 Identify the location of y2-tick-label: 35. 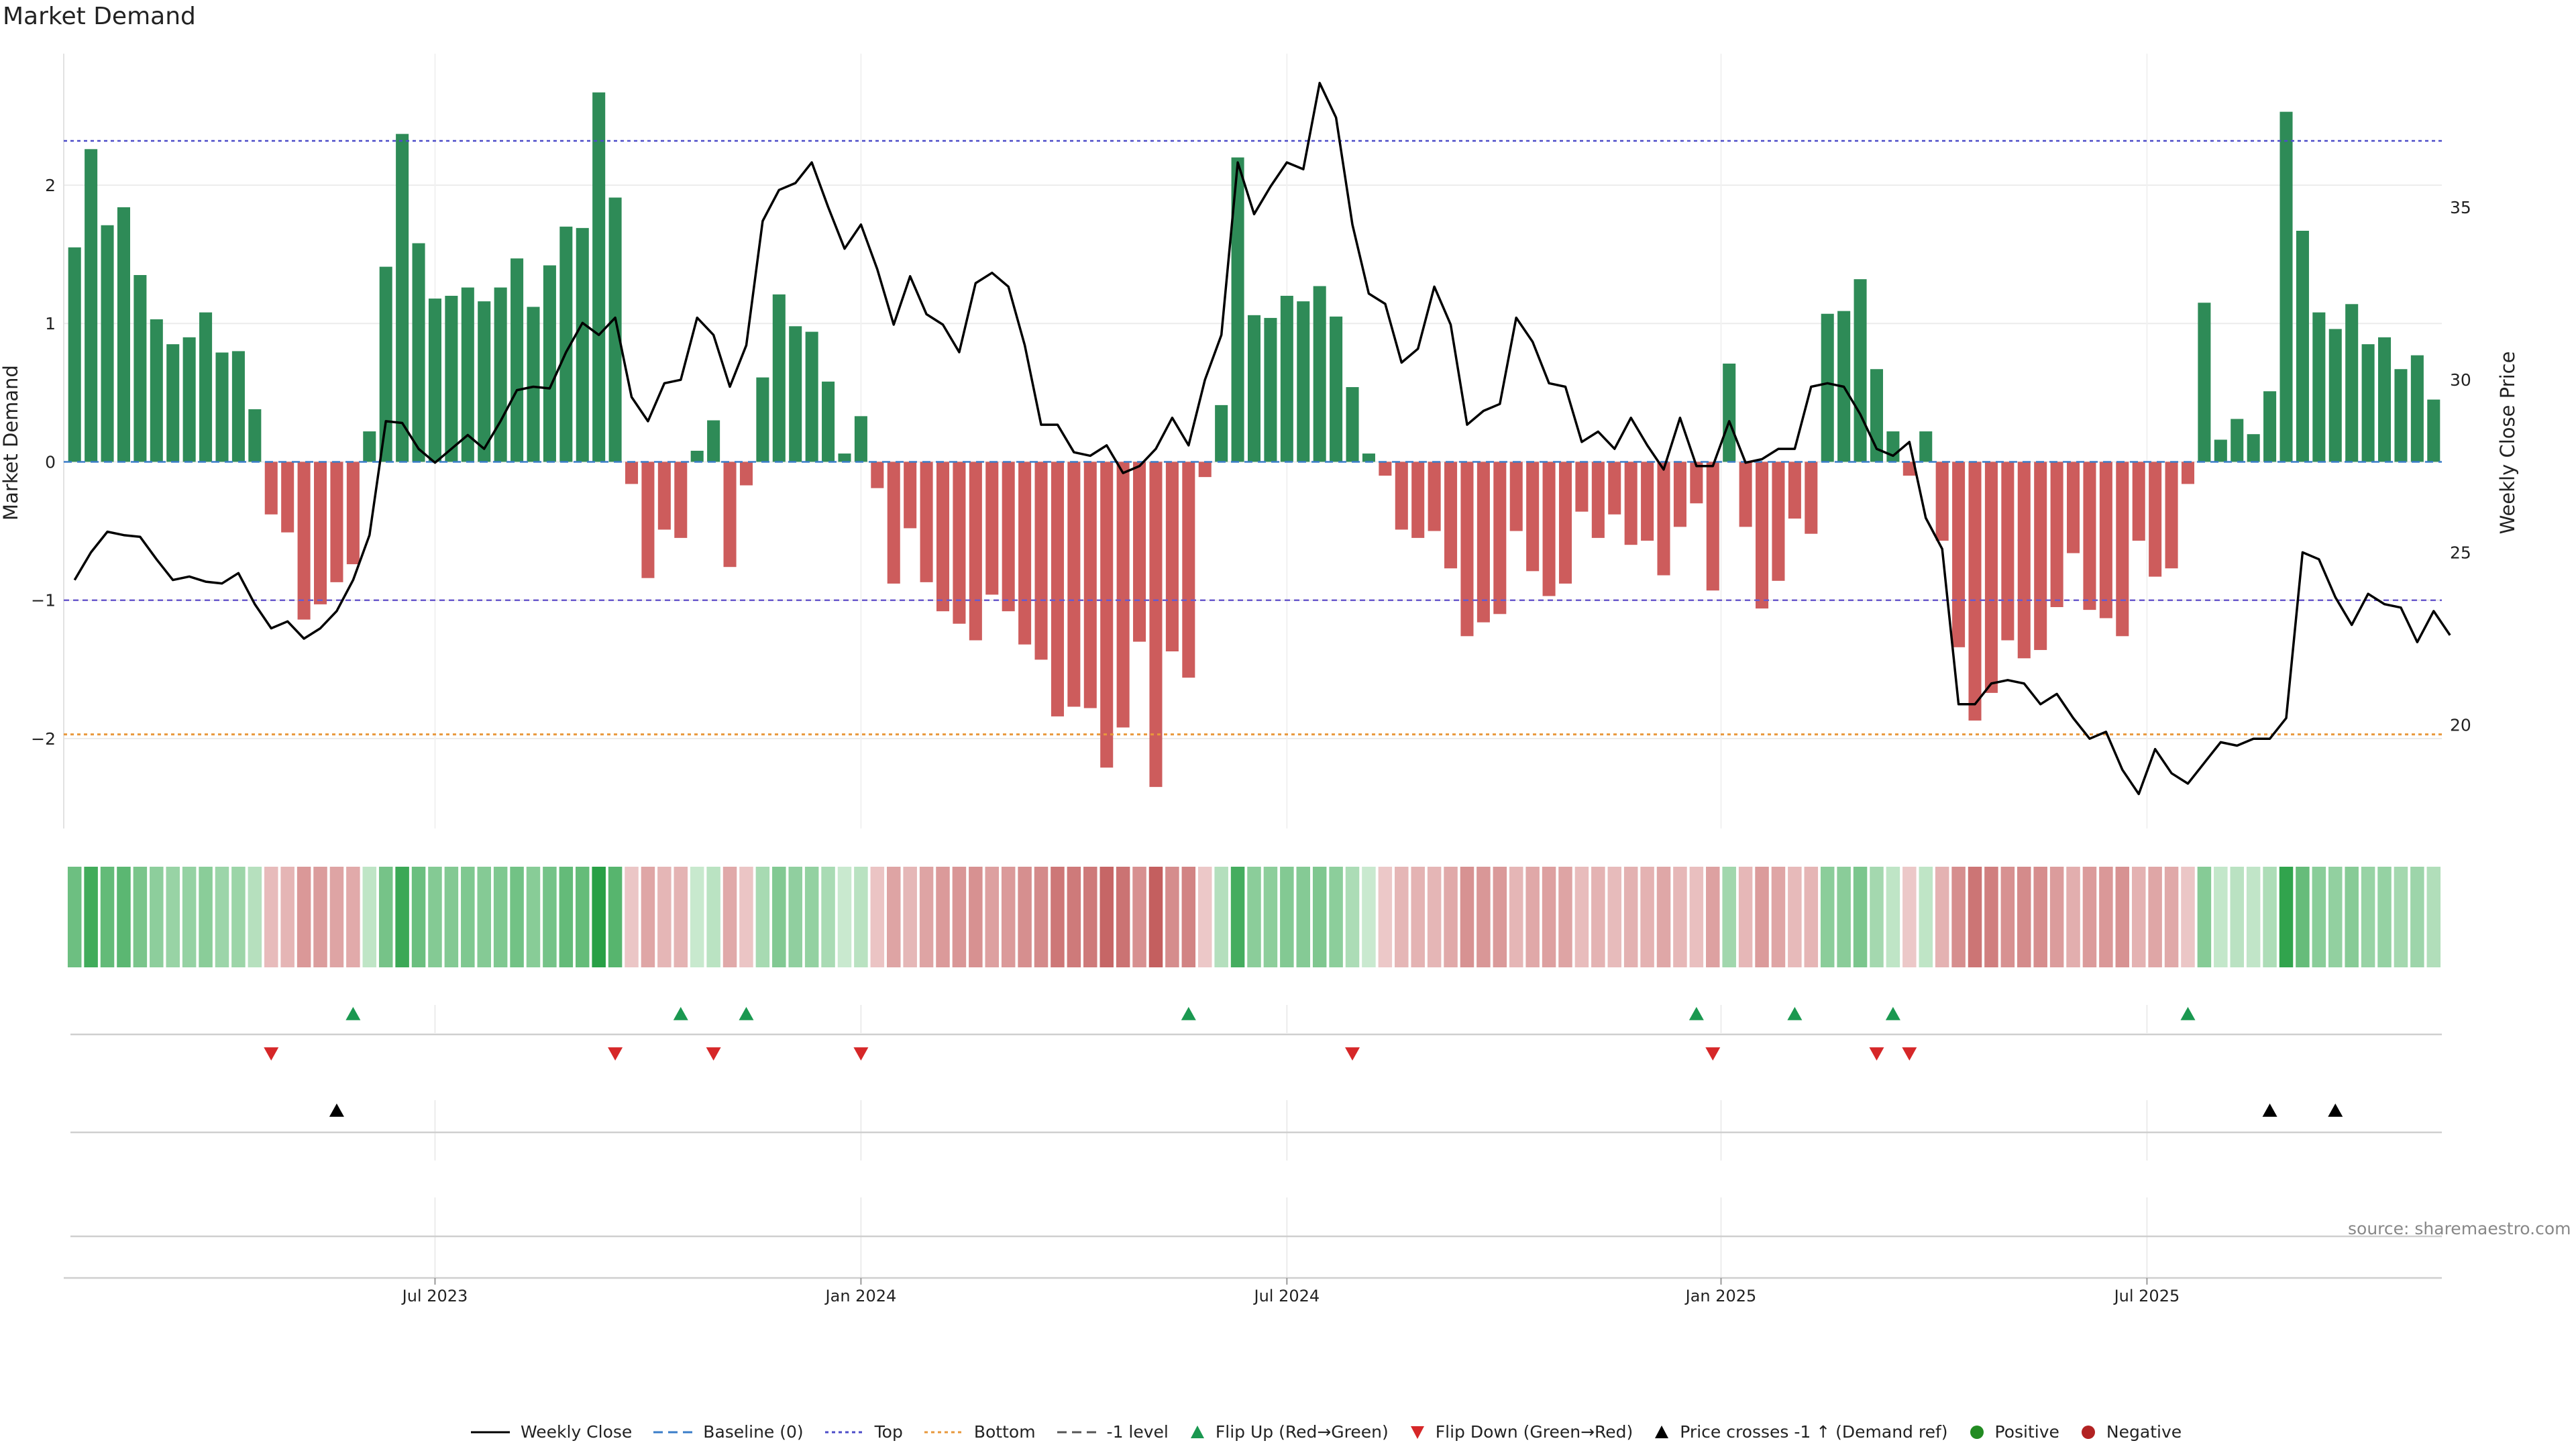
(2460, 207).